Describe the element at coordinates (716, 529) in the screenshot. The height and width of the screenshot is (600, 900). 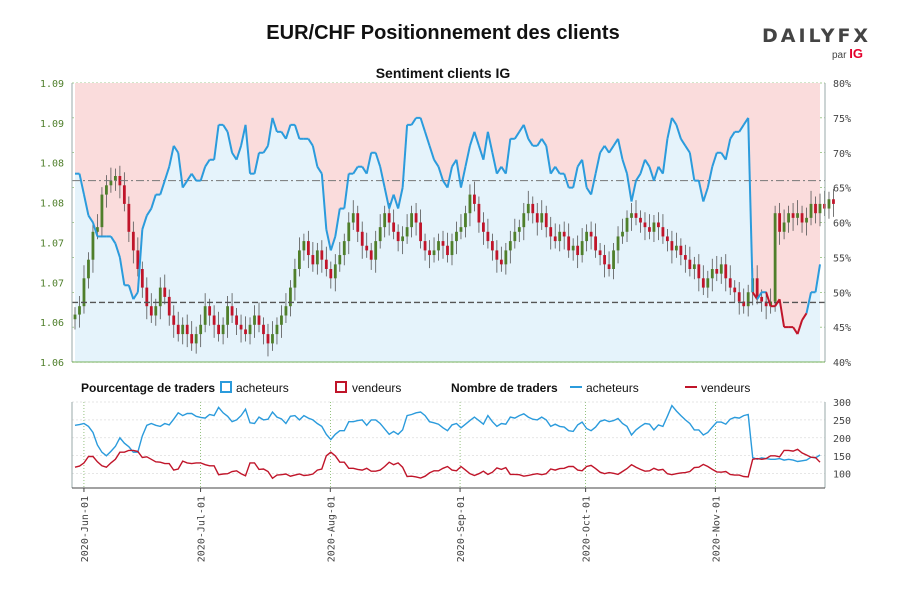
I see `x-tick-label: 2020-Nov-01` at that location.